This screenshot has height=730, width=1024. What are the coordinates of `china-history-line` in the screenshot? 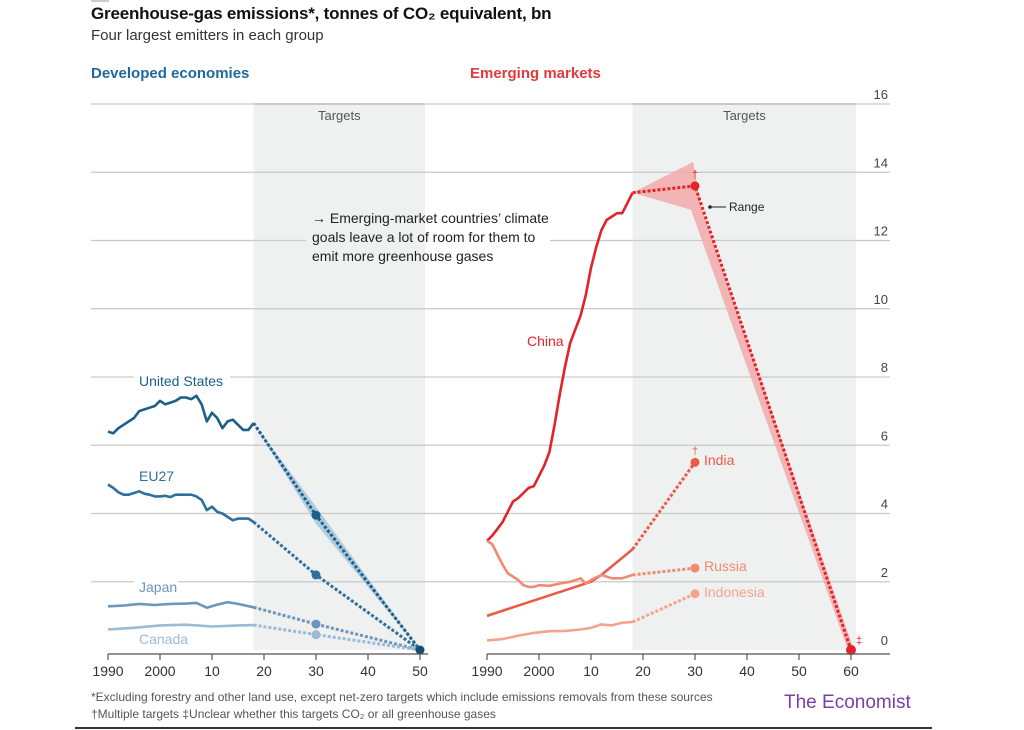 It's located at (560, 367).